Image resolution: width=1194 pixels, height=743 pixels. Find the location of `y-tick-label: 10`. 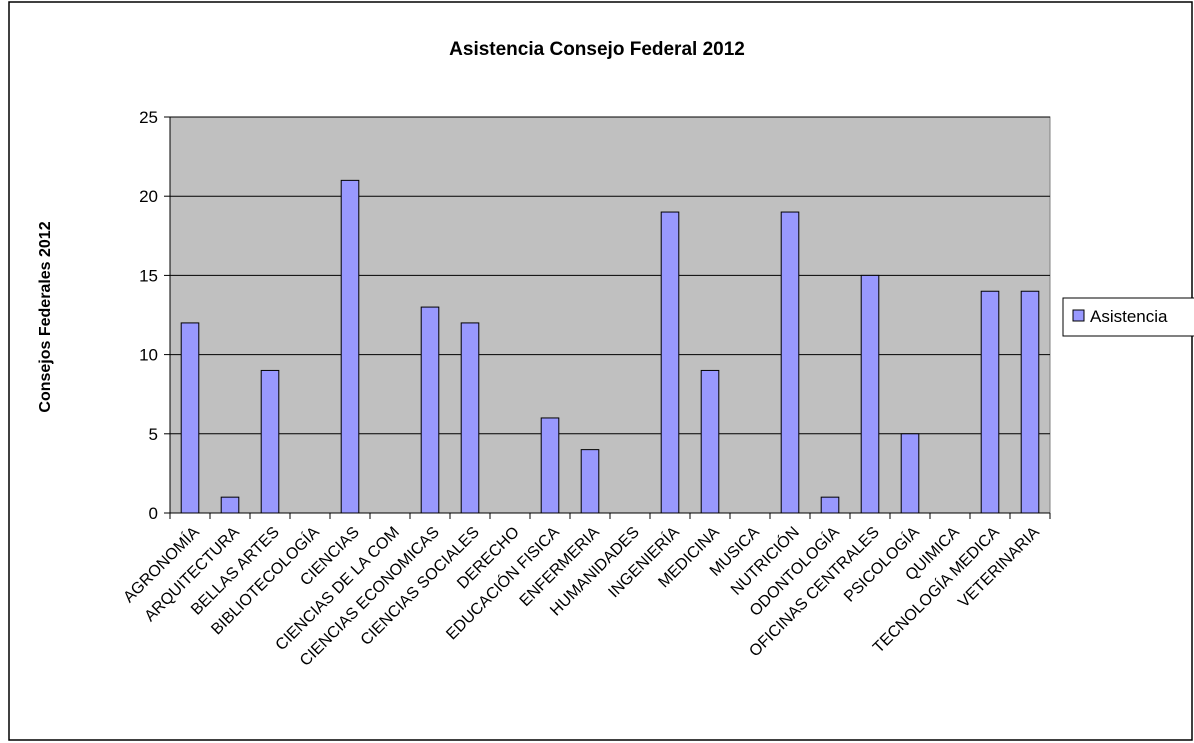

y-tick-label: 10 is located at coordinates (148, 355).